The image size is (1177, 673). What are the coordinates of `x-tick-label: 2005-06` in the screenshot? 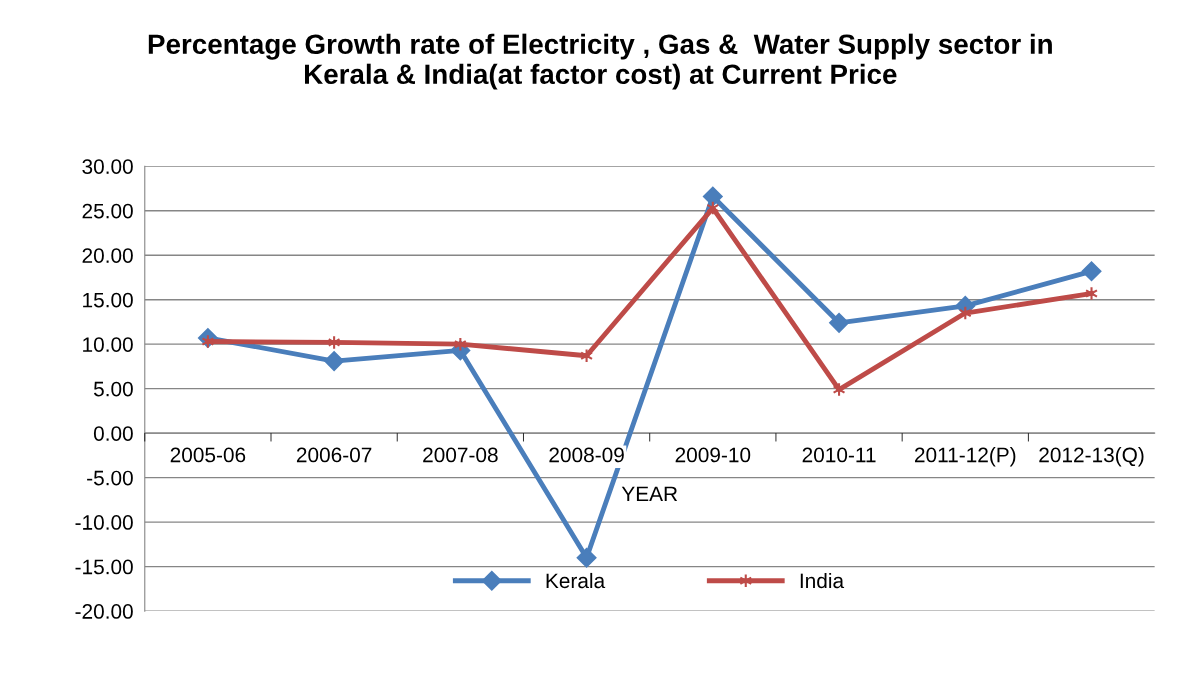 It's located at (208, 455).